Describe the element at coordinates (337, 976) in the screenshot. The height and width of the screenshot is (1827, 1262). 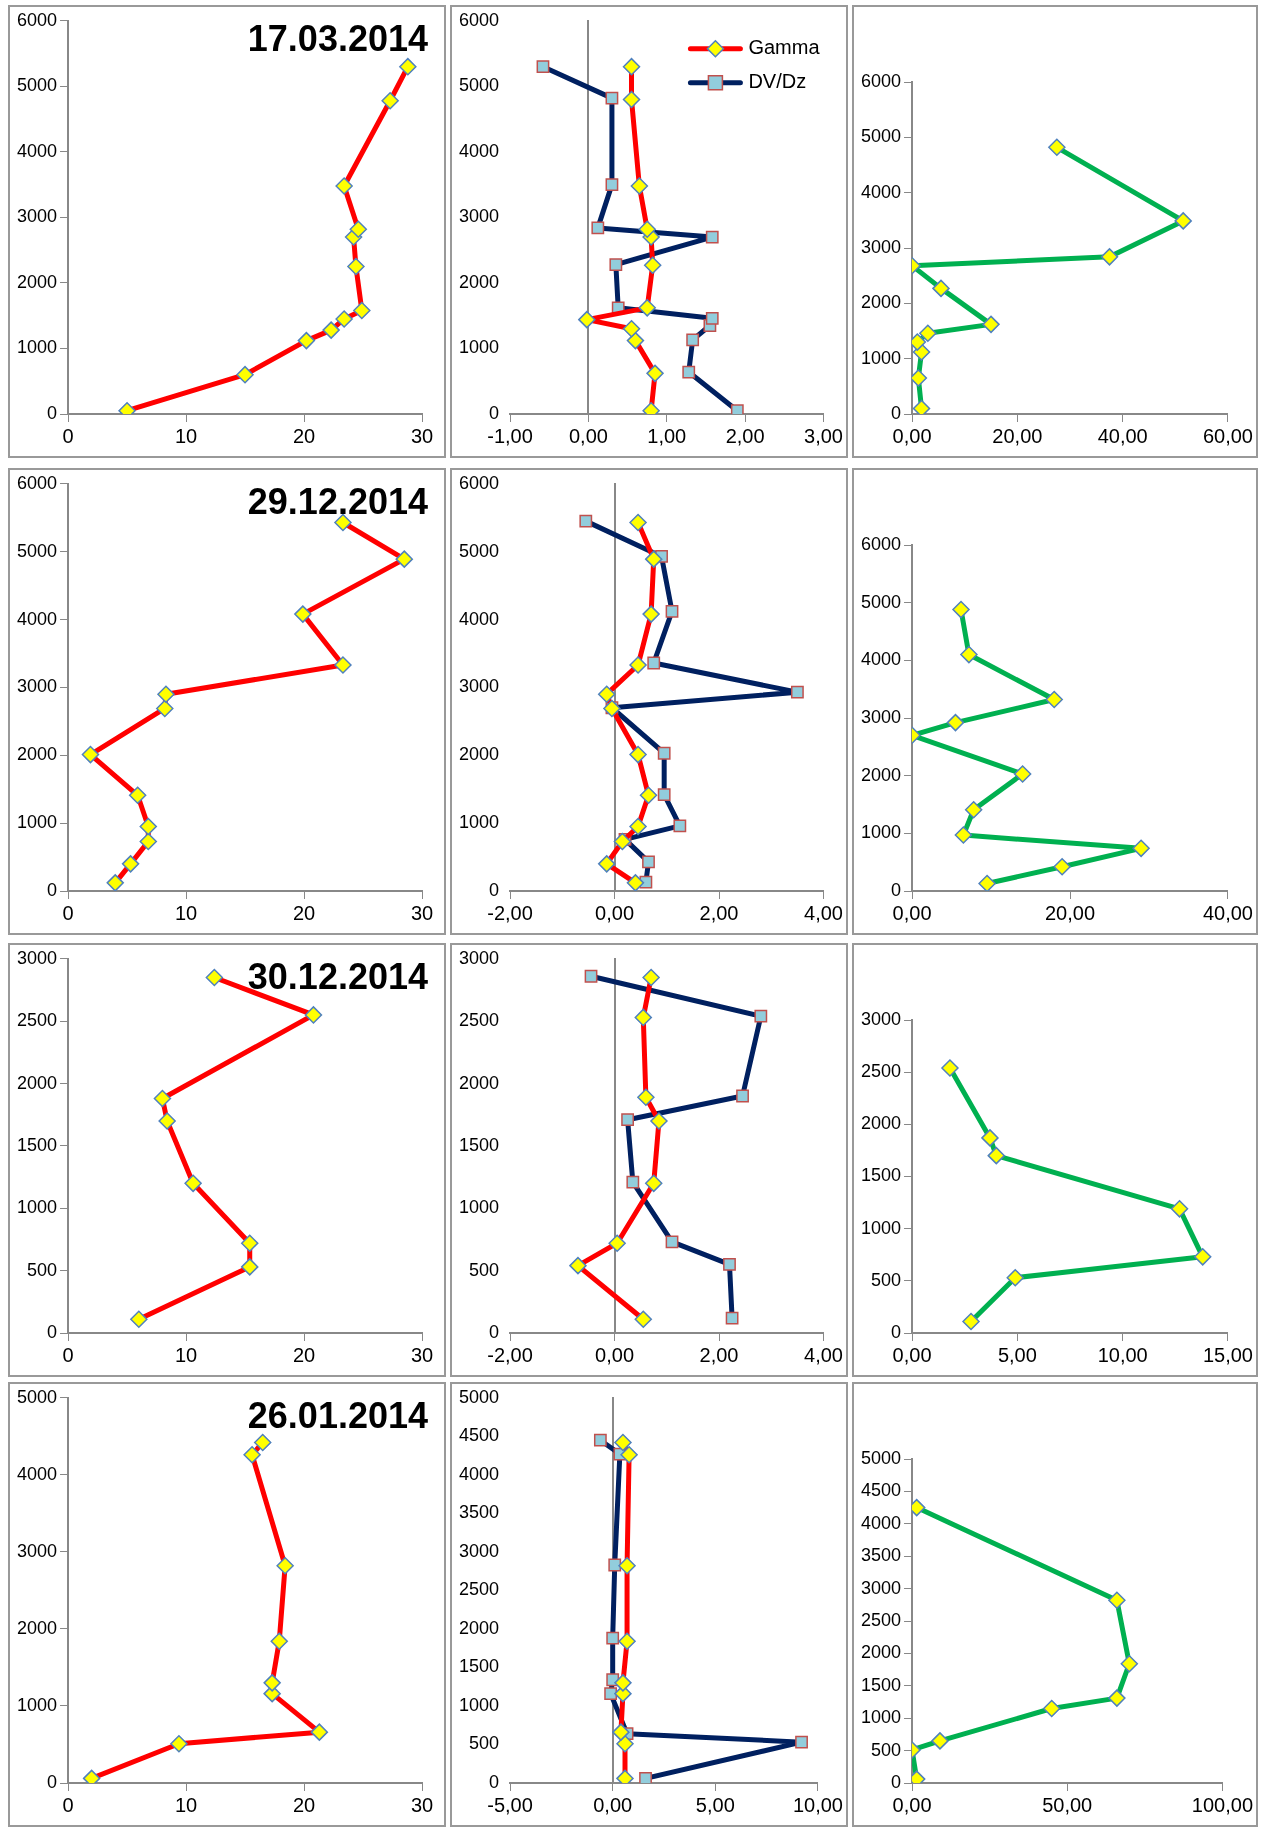
I see `chart-title: 30.12.2014` at that location.